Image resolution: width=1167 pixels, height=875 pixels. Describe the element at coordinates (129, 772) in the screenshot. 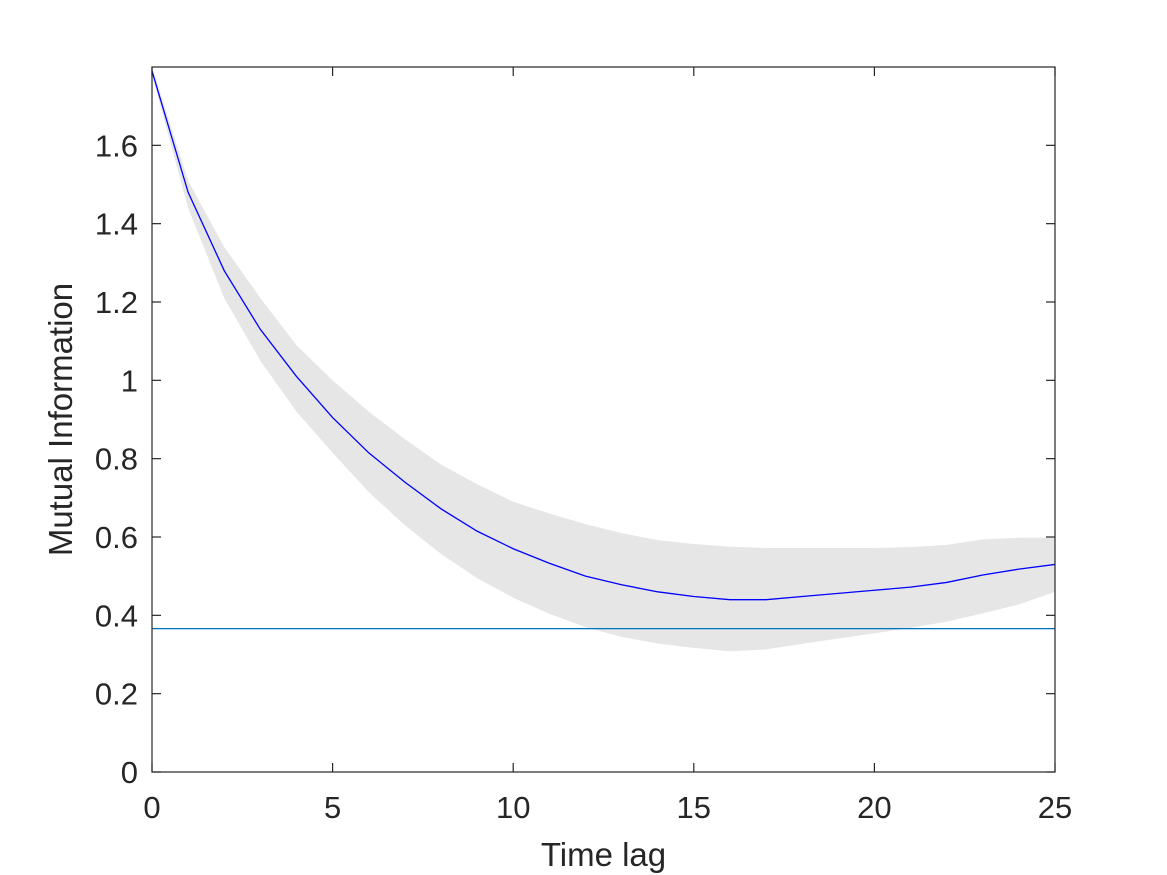

I see `y-tick-label: 0` at that location.